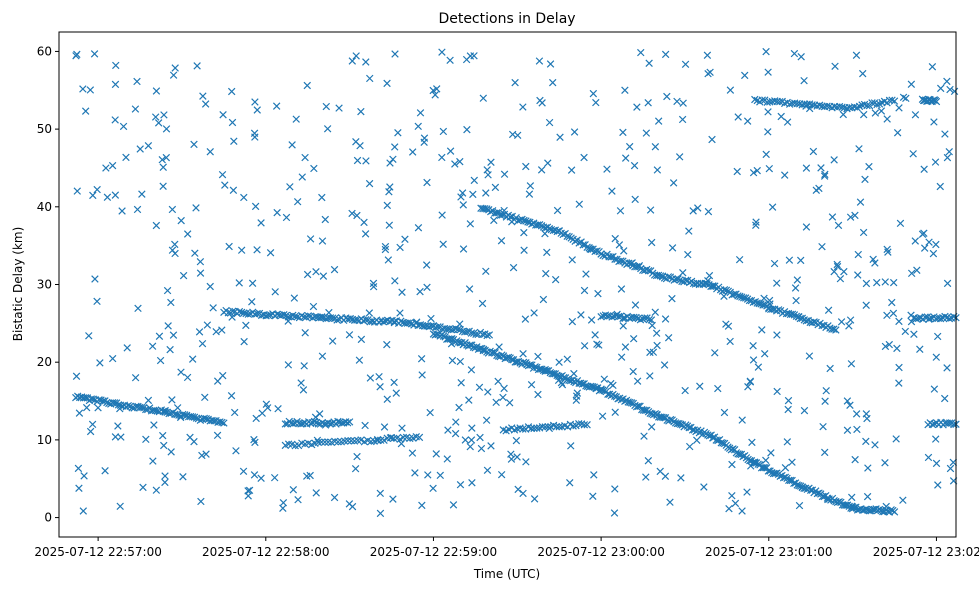 This screenshot has width=979, height=590. What do you see at coordinates (44, 129) in the screenshot?
I see `y-tick-label: 50` at bounding box center [44, 129].